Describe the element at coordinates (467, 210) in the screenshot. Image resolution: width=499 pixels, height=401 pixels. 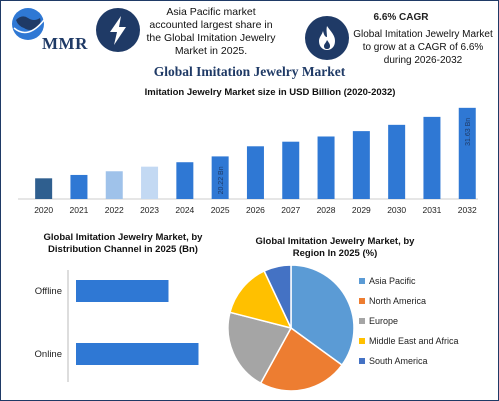
I see `tick-label-2032: 2032` at that location.